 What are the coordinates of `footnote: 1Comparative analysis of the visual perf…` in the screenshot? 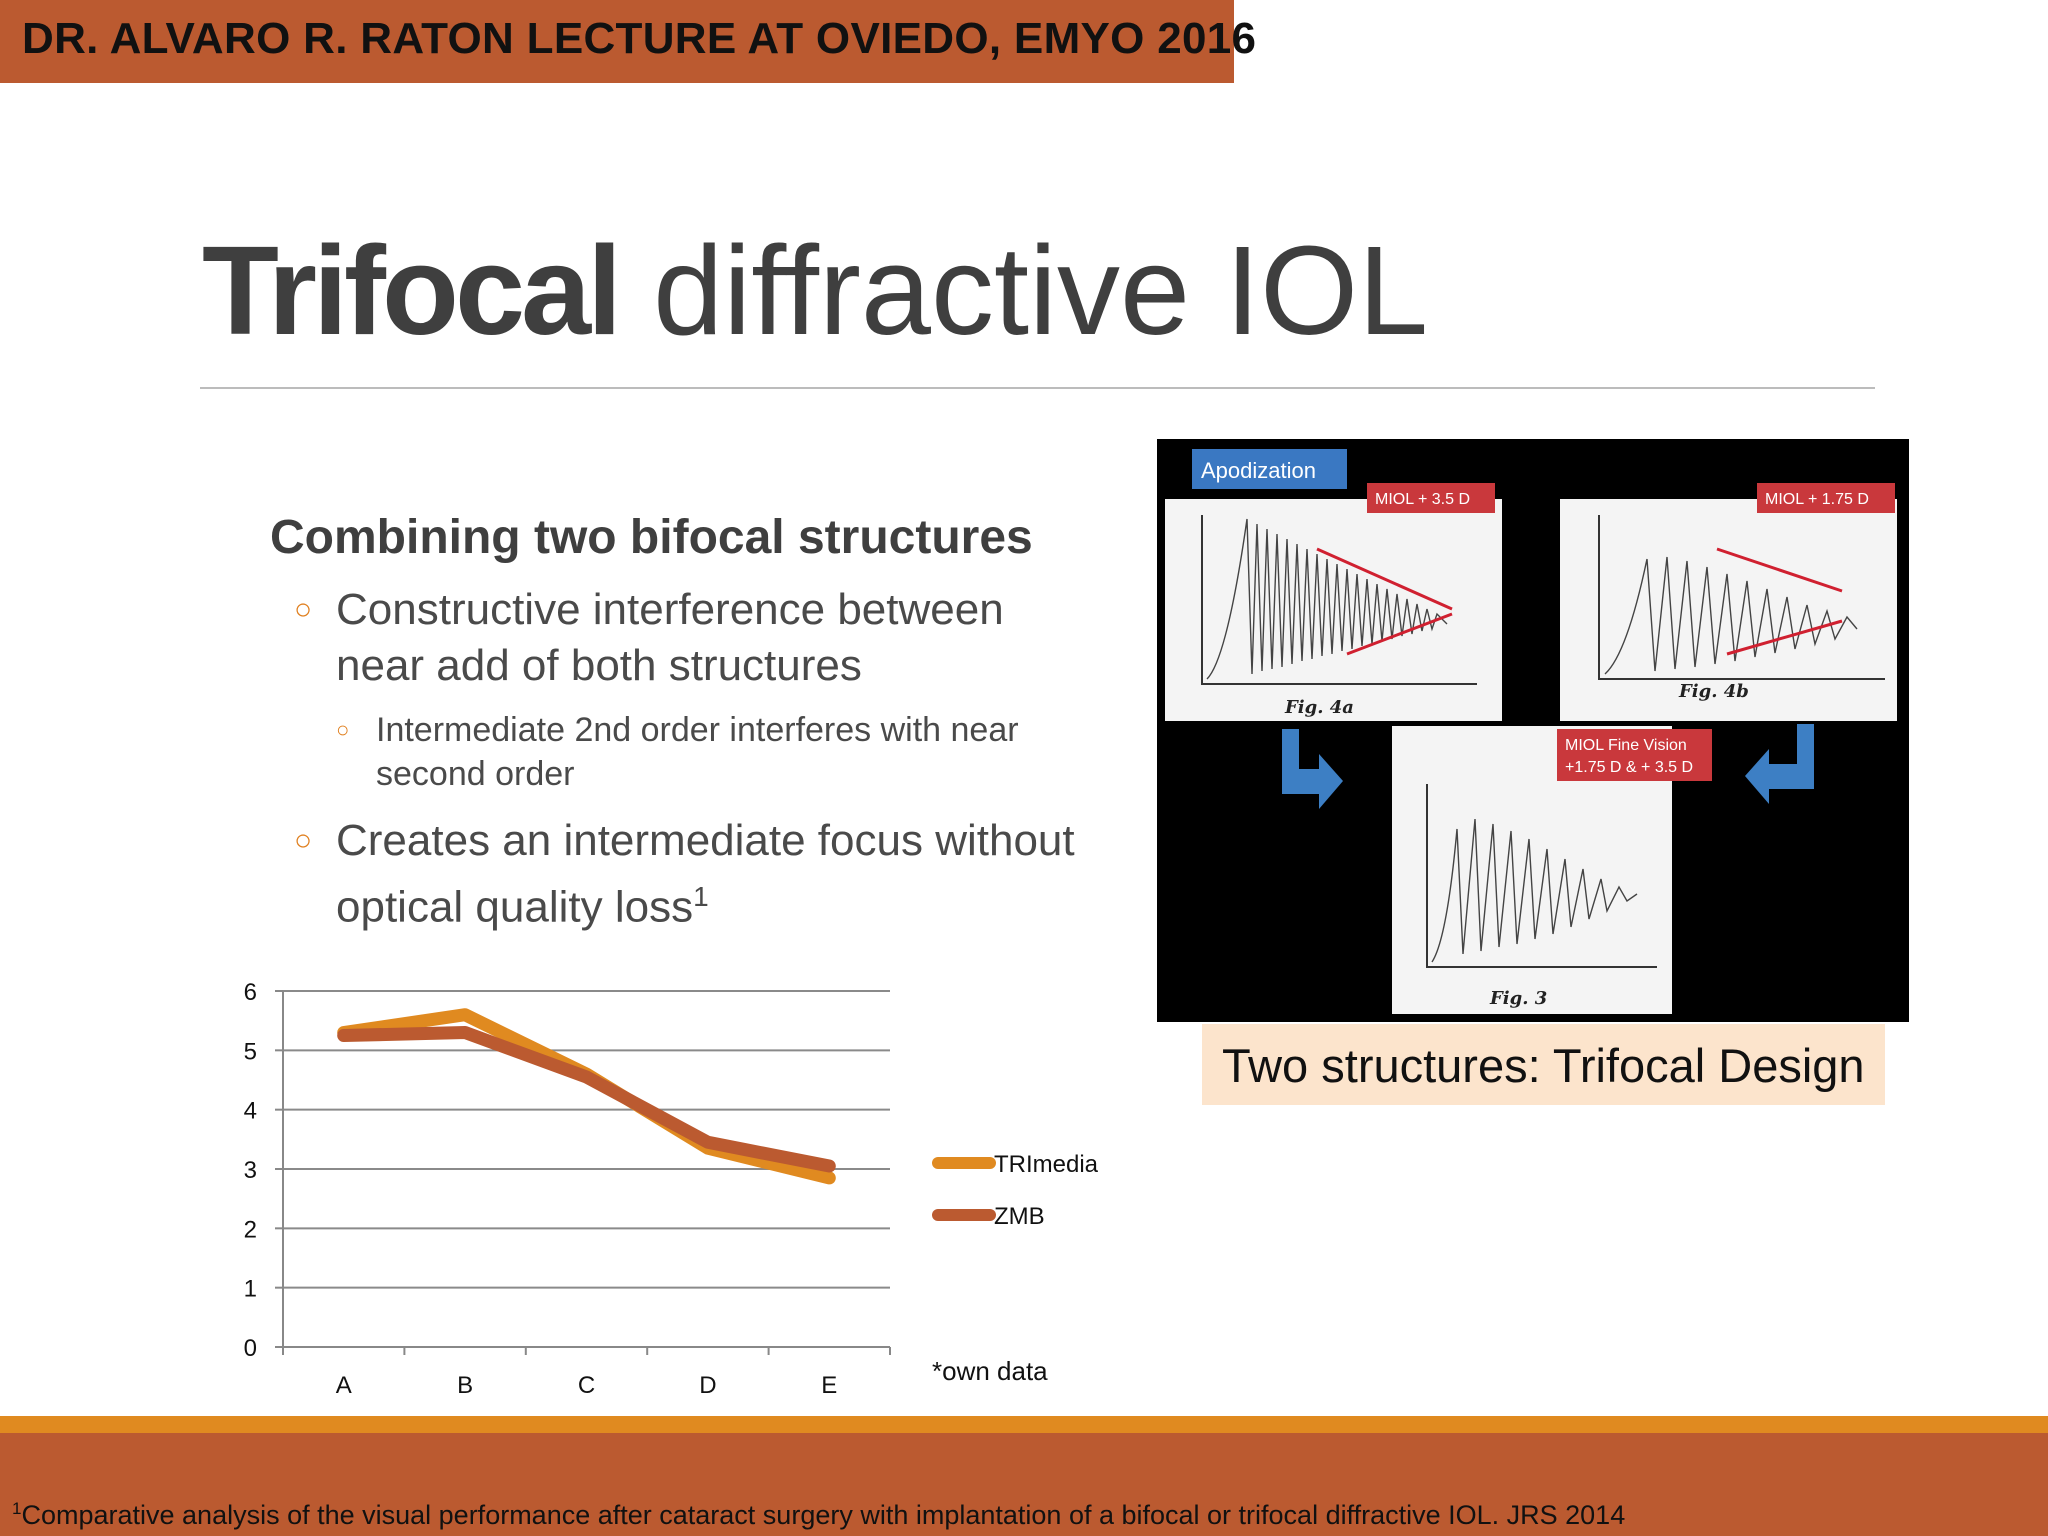 It's located at (818, 1515).